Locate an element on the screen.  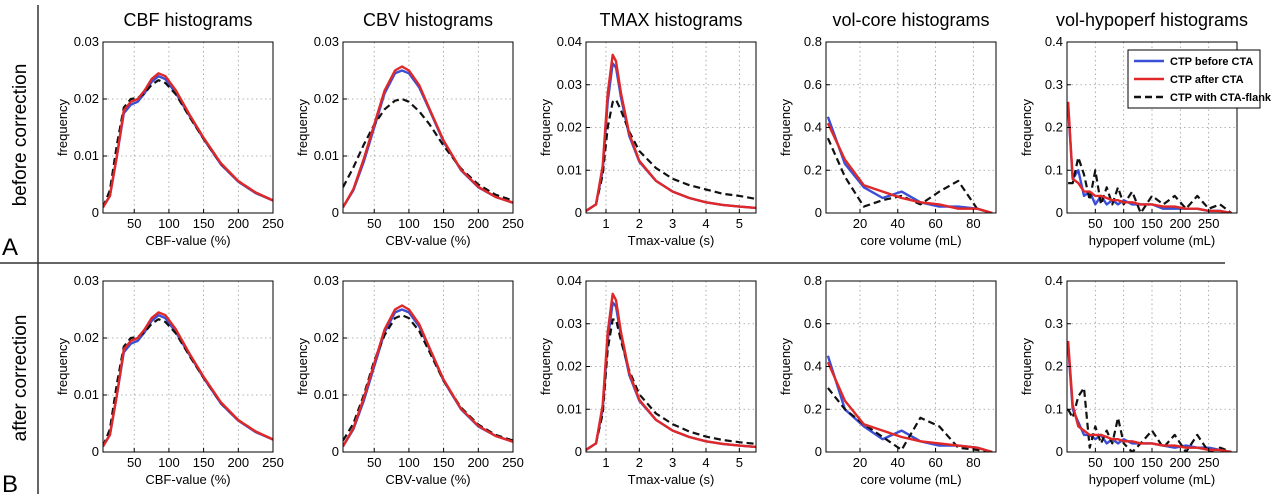
chart-title: vol-hypoperf histograms is located at coordinates (1152, 20).